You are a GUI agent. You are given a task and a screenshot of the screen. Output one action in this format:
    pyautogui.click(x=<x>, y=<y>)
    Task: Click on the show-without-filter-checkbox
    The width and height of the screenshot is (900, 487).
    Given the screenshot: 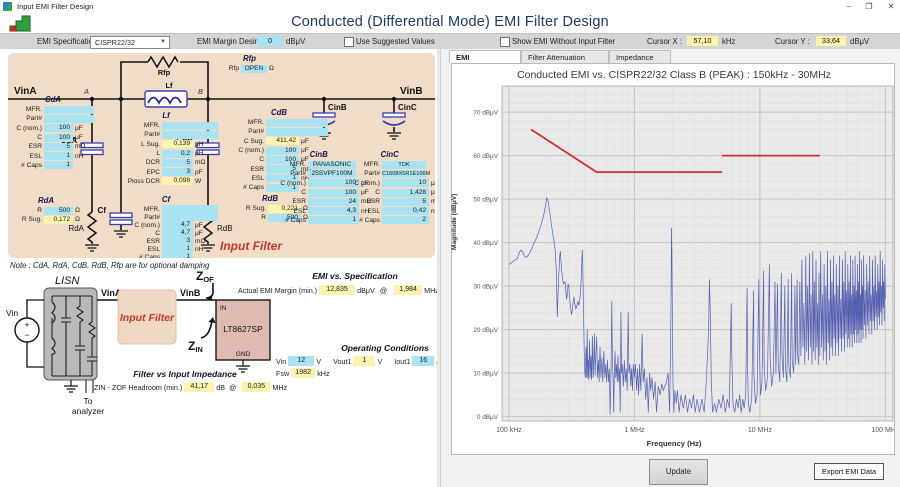 What is the action you would take?
    pyautogui.click(x=505, y=42)
    